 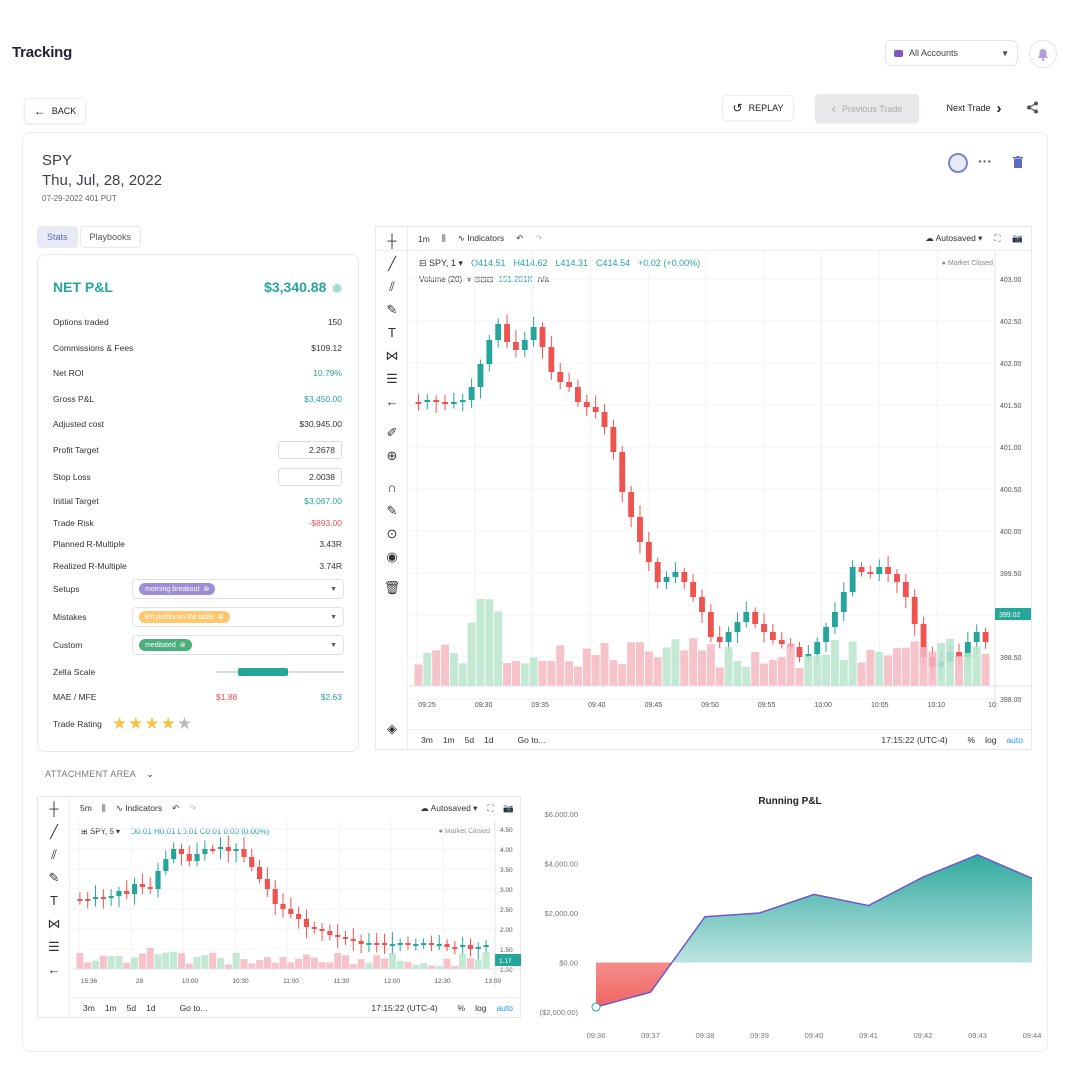 What do you see at coordinates (110, 237) in the screenshot?
I see `tab-playbooks: Playbooks` at bounding box center [110, 237].